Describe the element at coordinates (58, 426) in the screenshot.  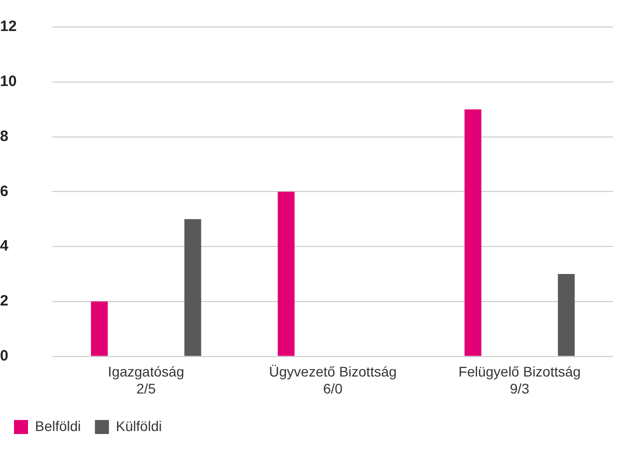
I see `legend-label: Belföldi` at that location.